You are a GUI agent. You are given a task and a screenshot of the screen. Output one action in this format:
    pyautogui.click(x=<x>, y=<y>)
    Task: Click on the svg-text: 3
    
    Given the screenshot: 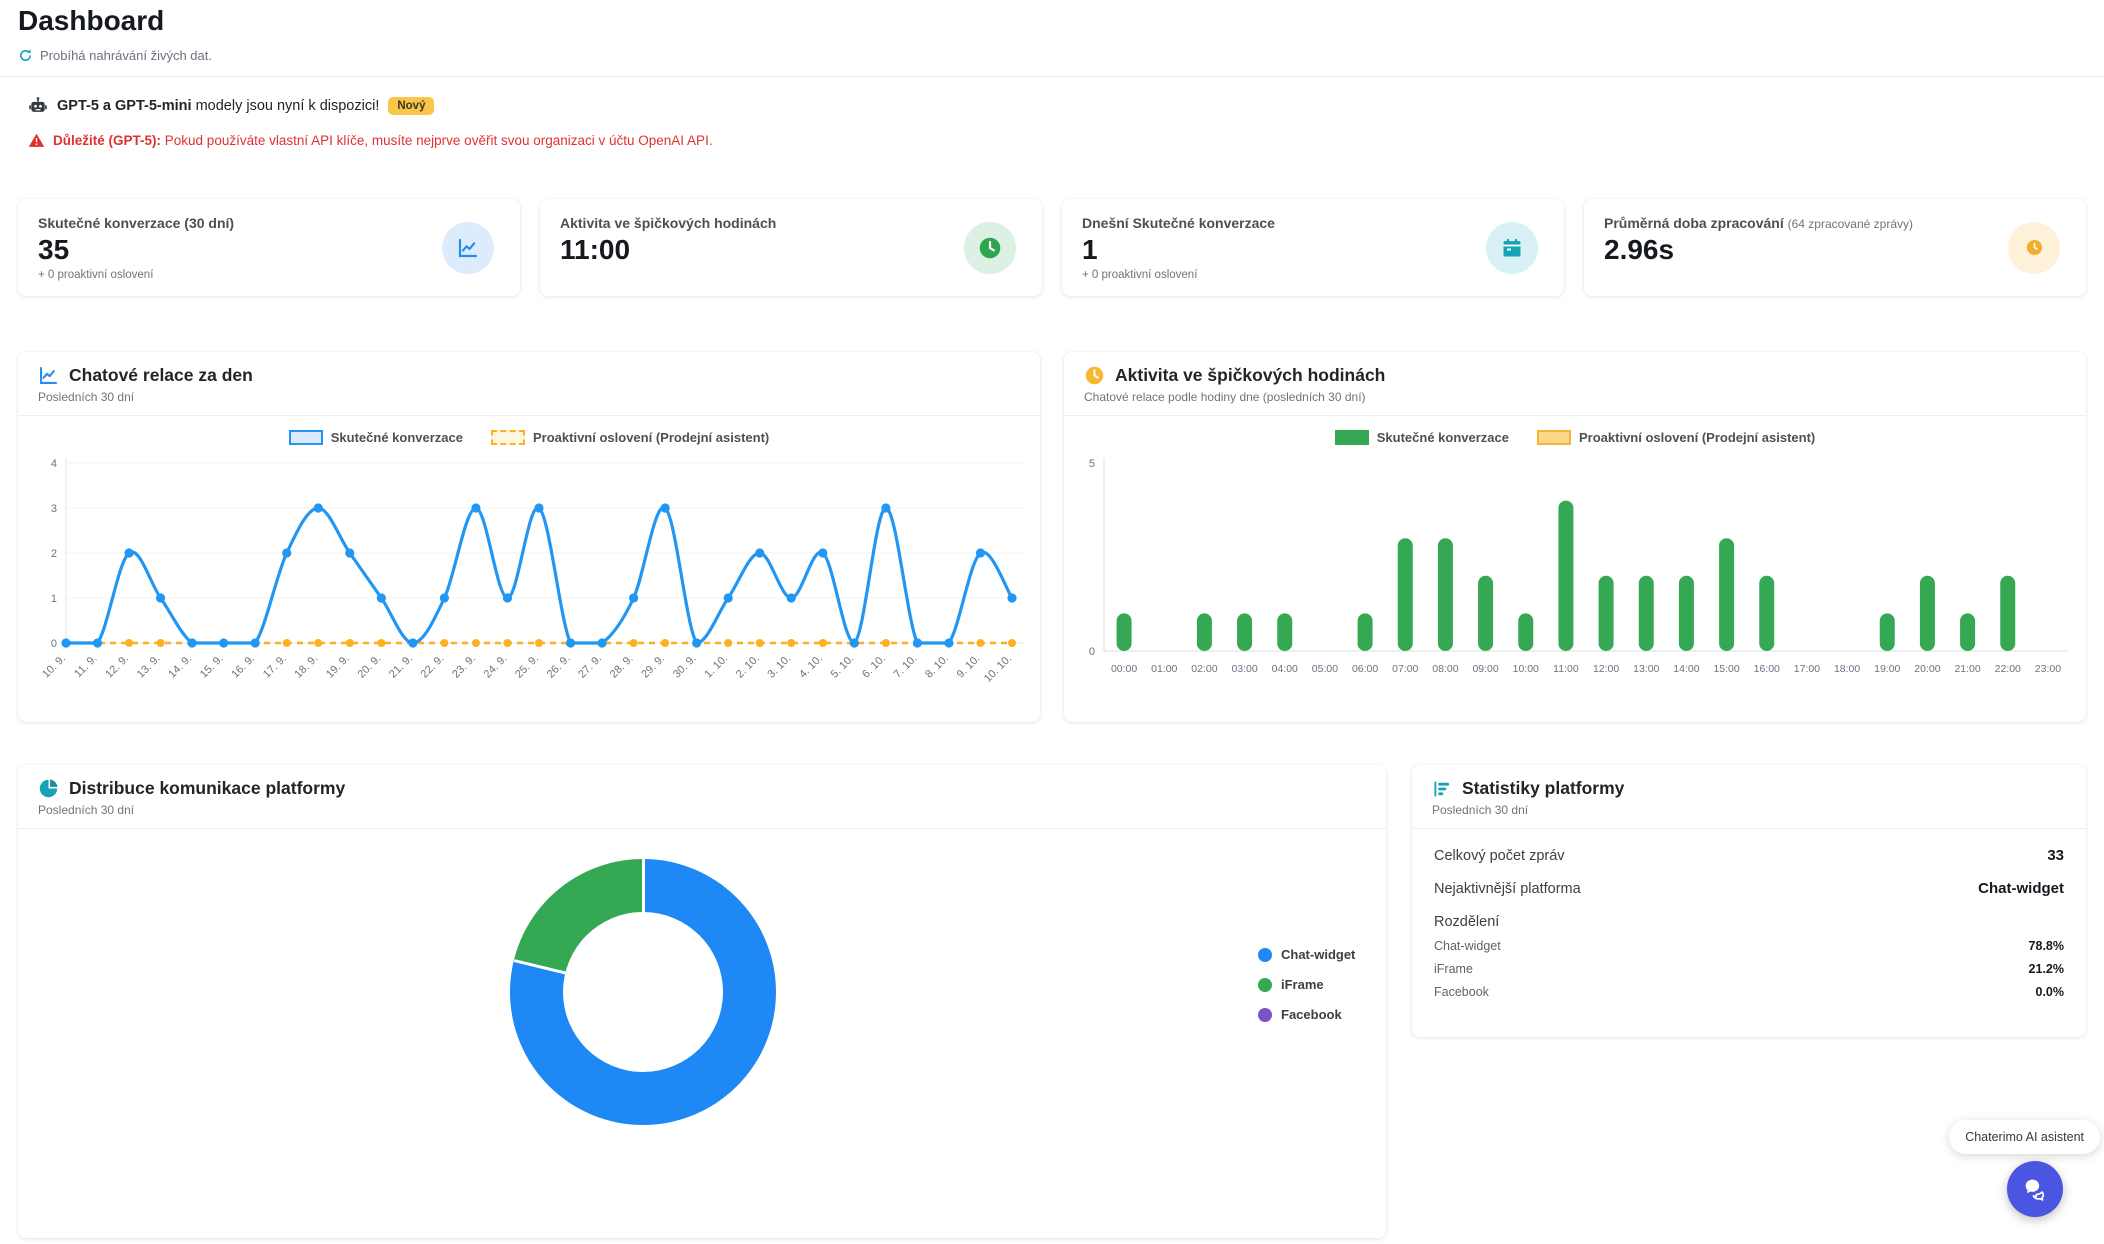 What is the action you would take?
    pyautogui.click(x=54, y=509)
    